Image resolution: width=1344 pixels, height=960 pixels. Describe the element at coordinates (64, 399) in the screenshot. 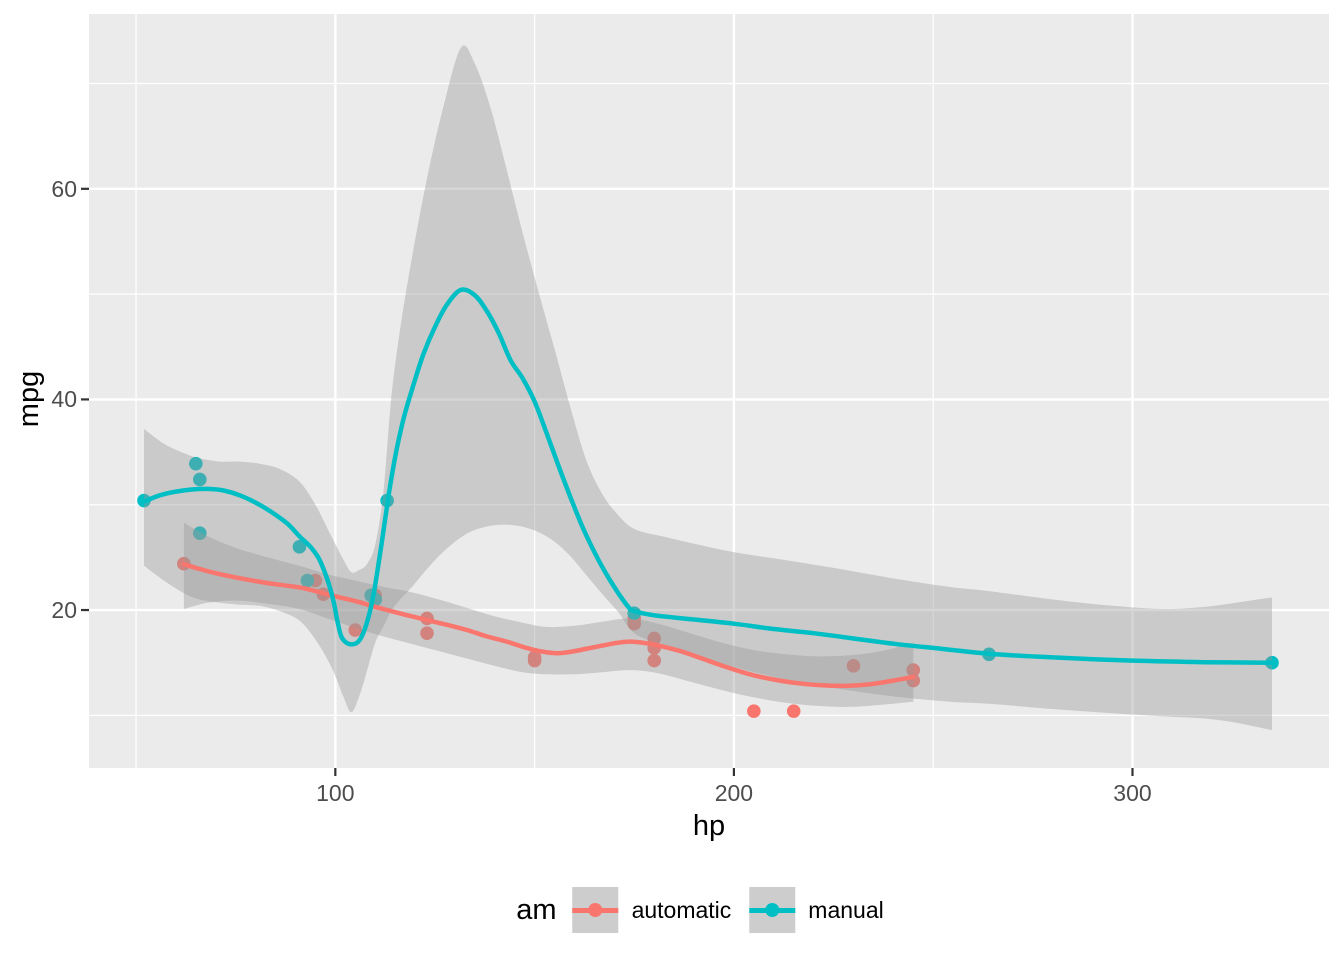

I see `y-tick-label-40: 40` at that location.